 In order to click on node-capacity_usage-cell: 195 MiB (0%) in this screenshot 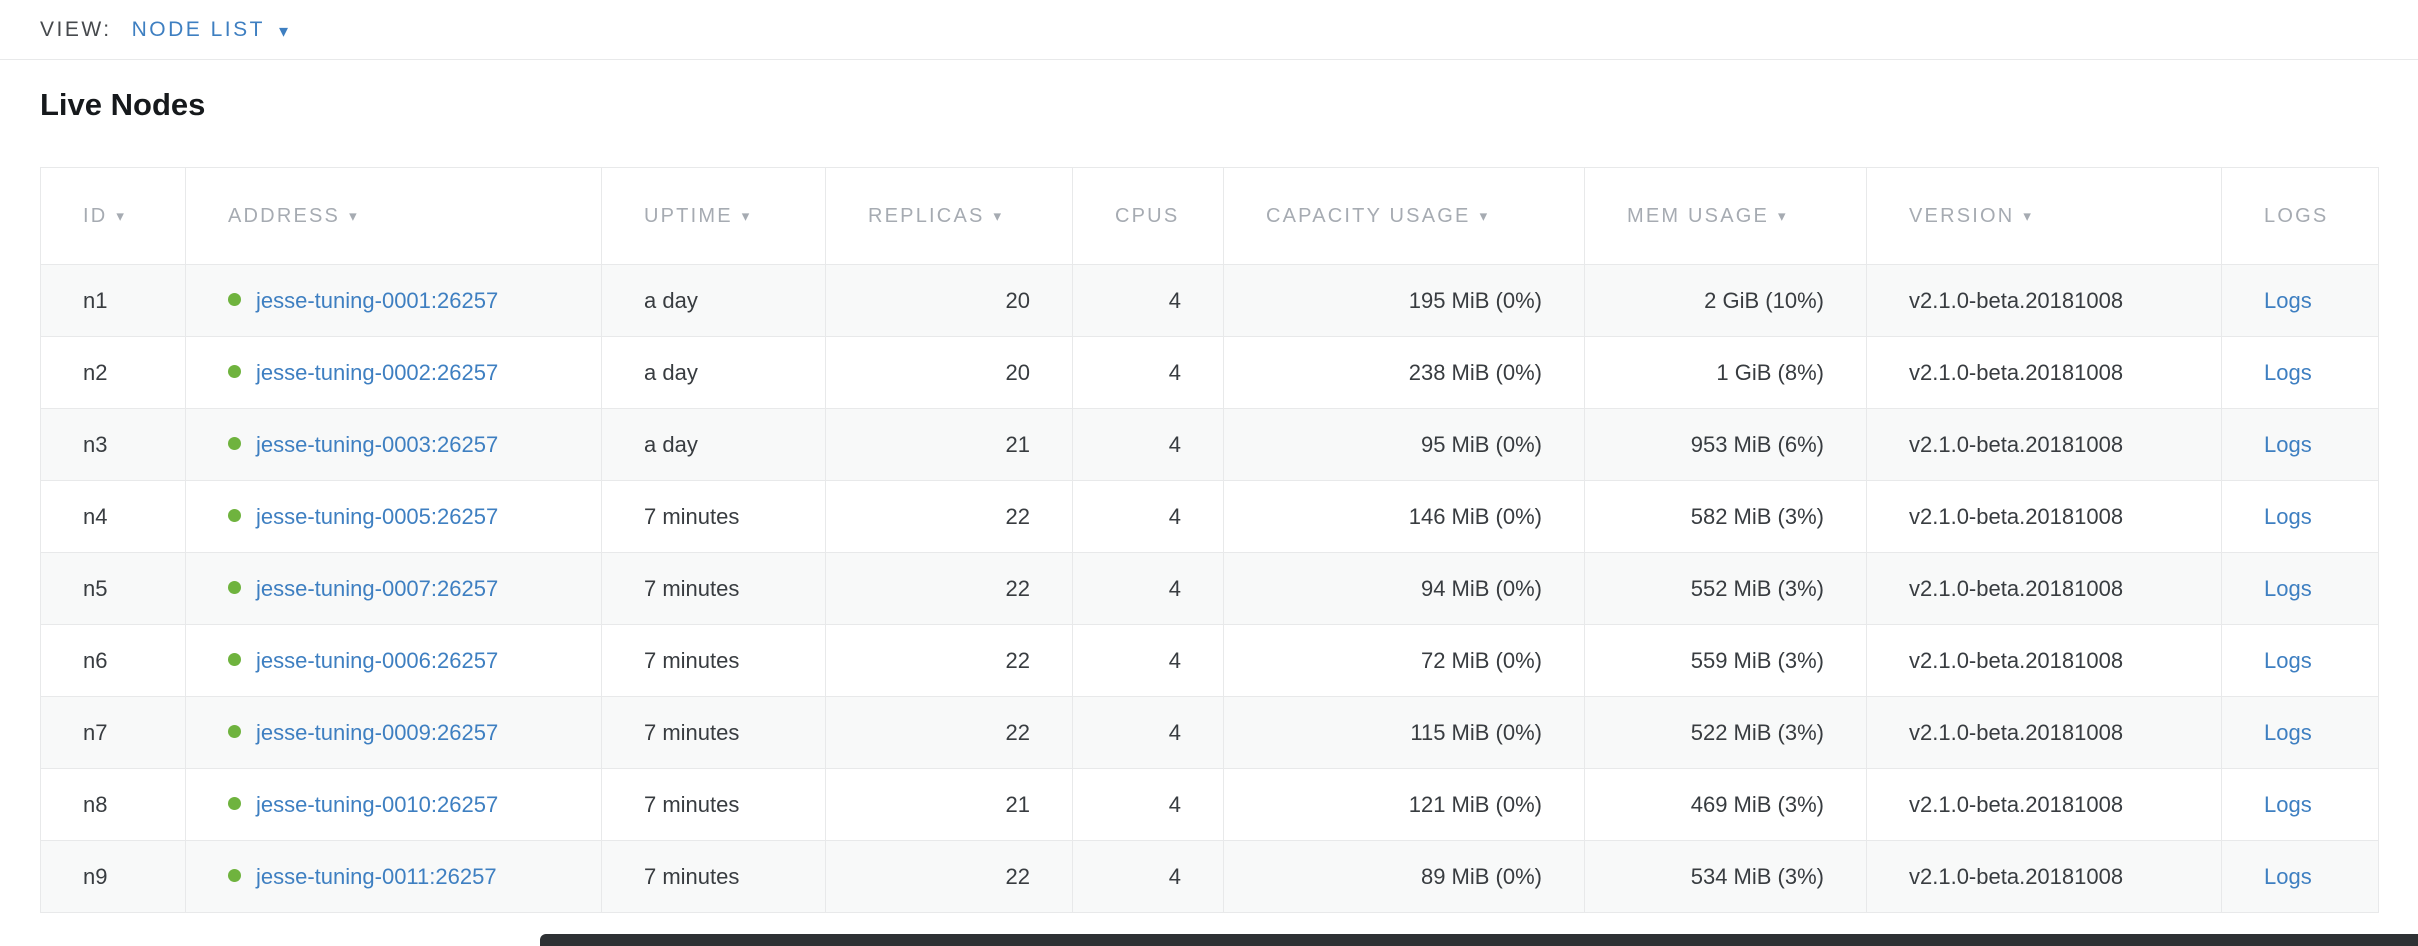, I will do `click(1404, 300)`.